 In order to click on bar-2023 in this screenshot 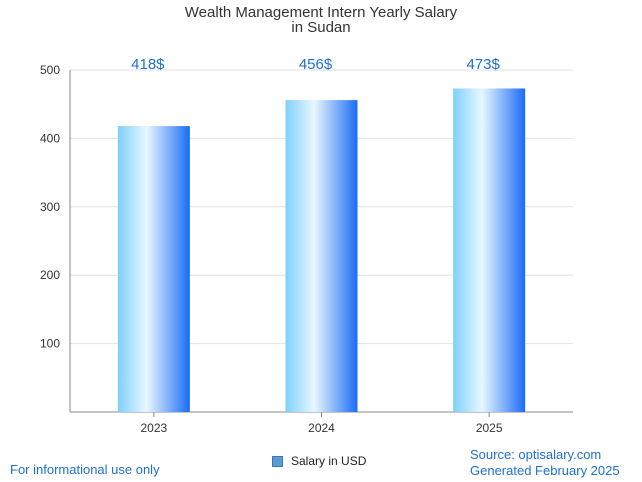, I will do `click(153, 269)`.